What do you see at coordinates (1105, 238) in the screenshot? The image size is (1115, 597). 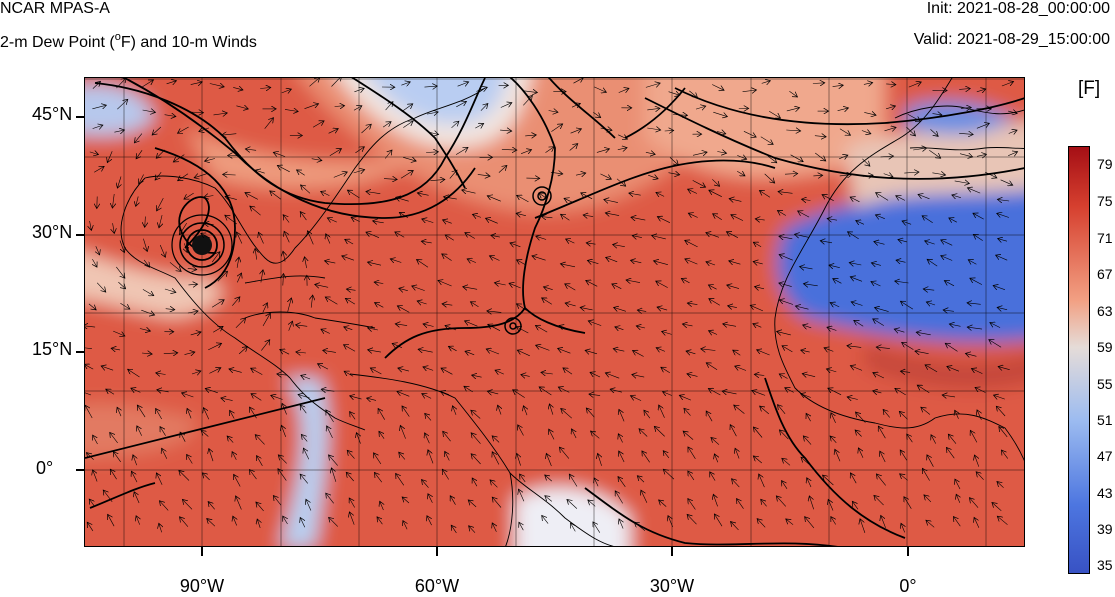 I see `colorbar-label-71: 71` at bounding box center [1105, 238].